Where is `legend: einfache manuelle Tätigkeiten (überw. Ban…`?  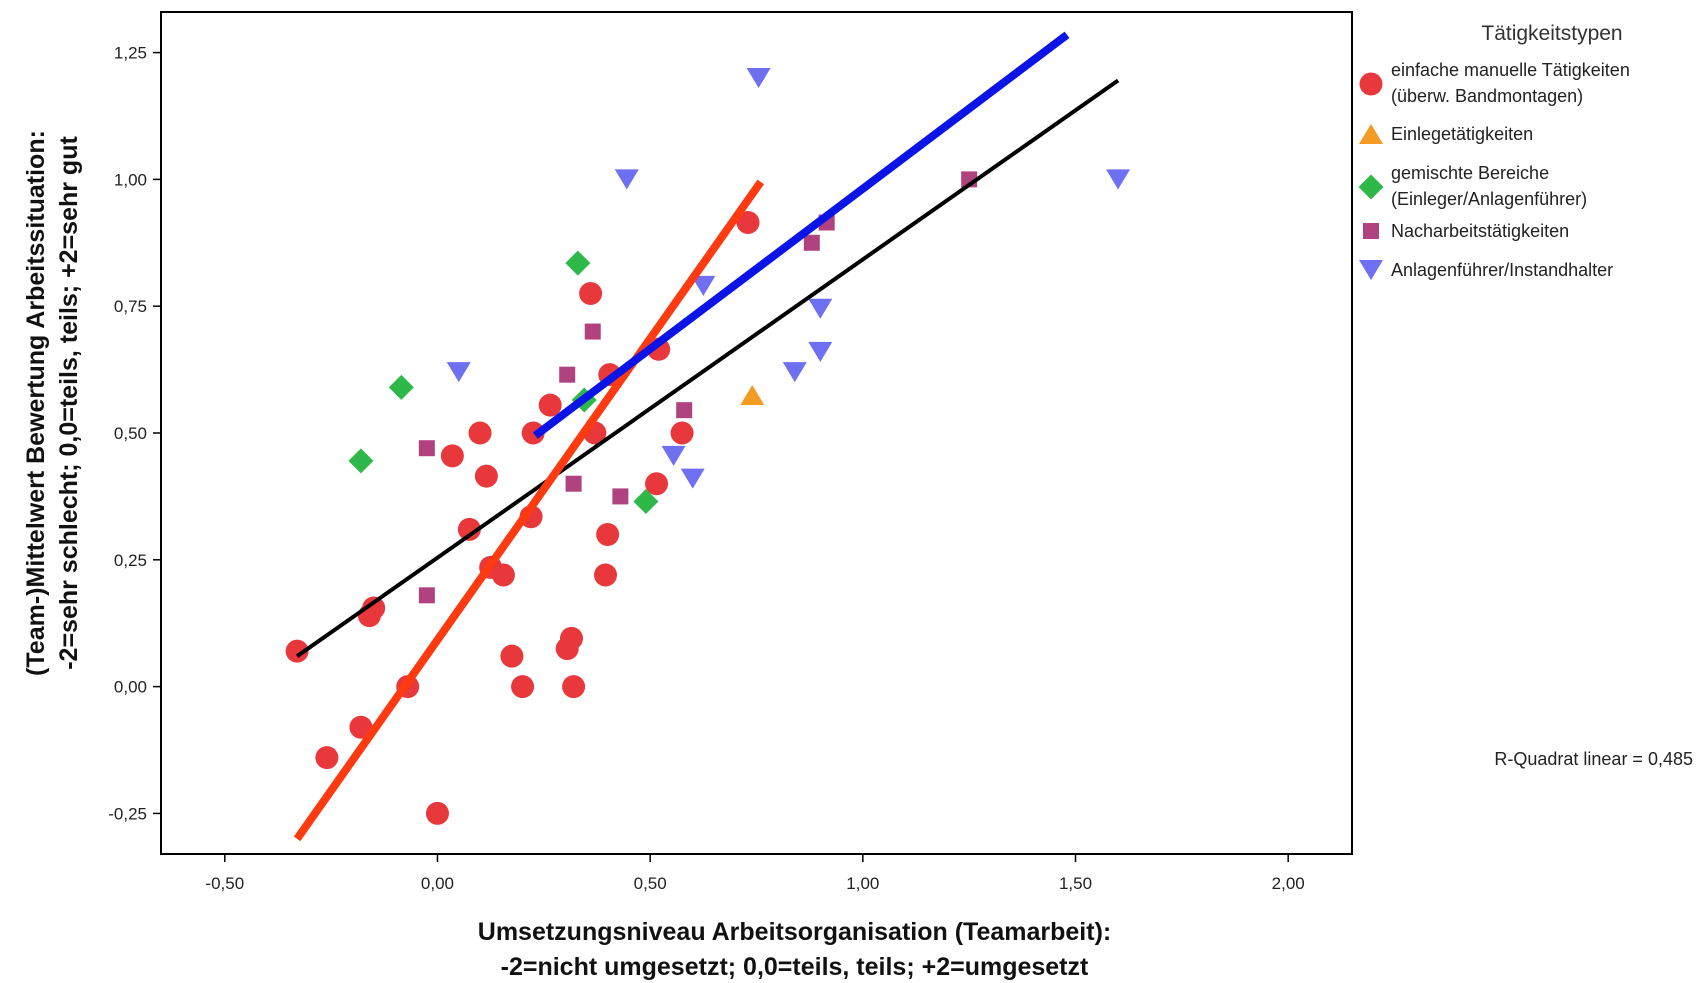
legend: einfache manuelle Tätigkeiten (überw. Ban… is located at coordinates (1494, 170).